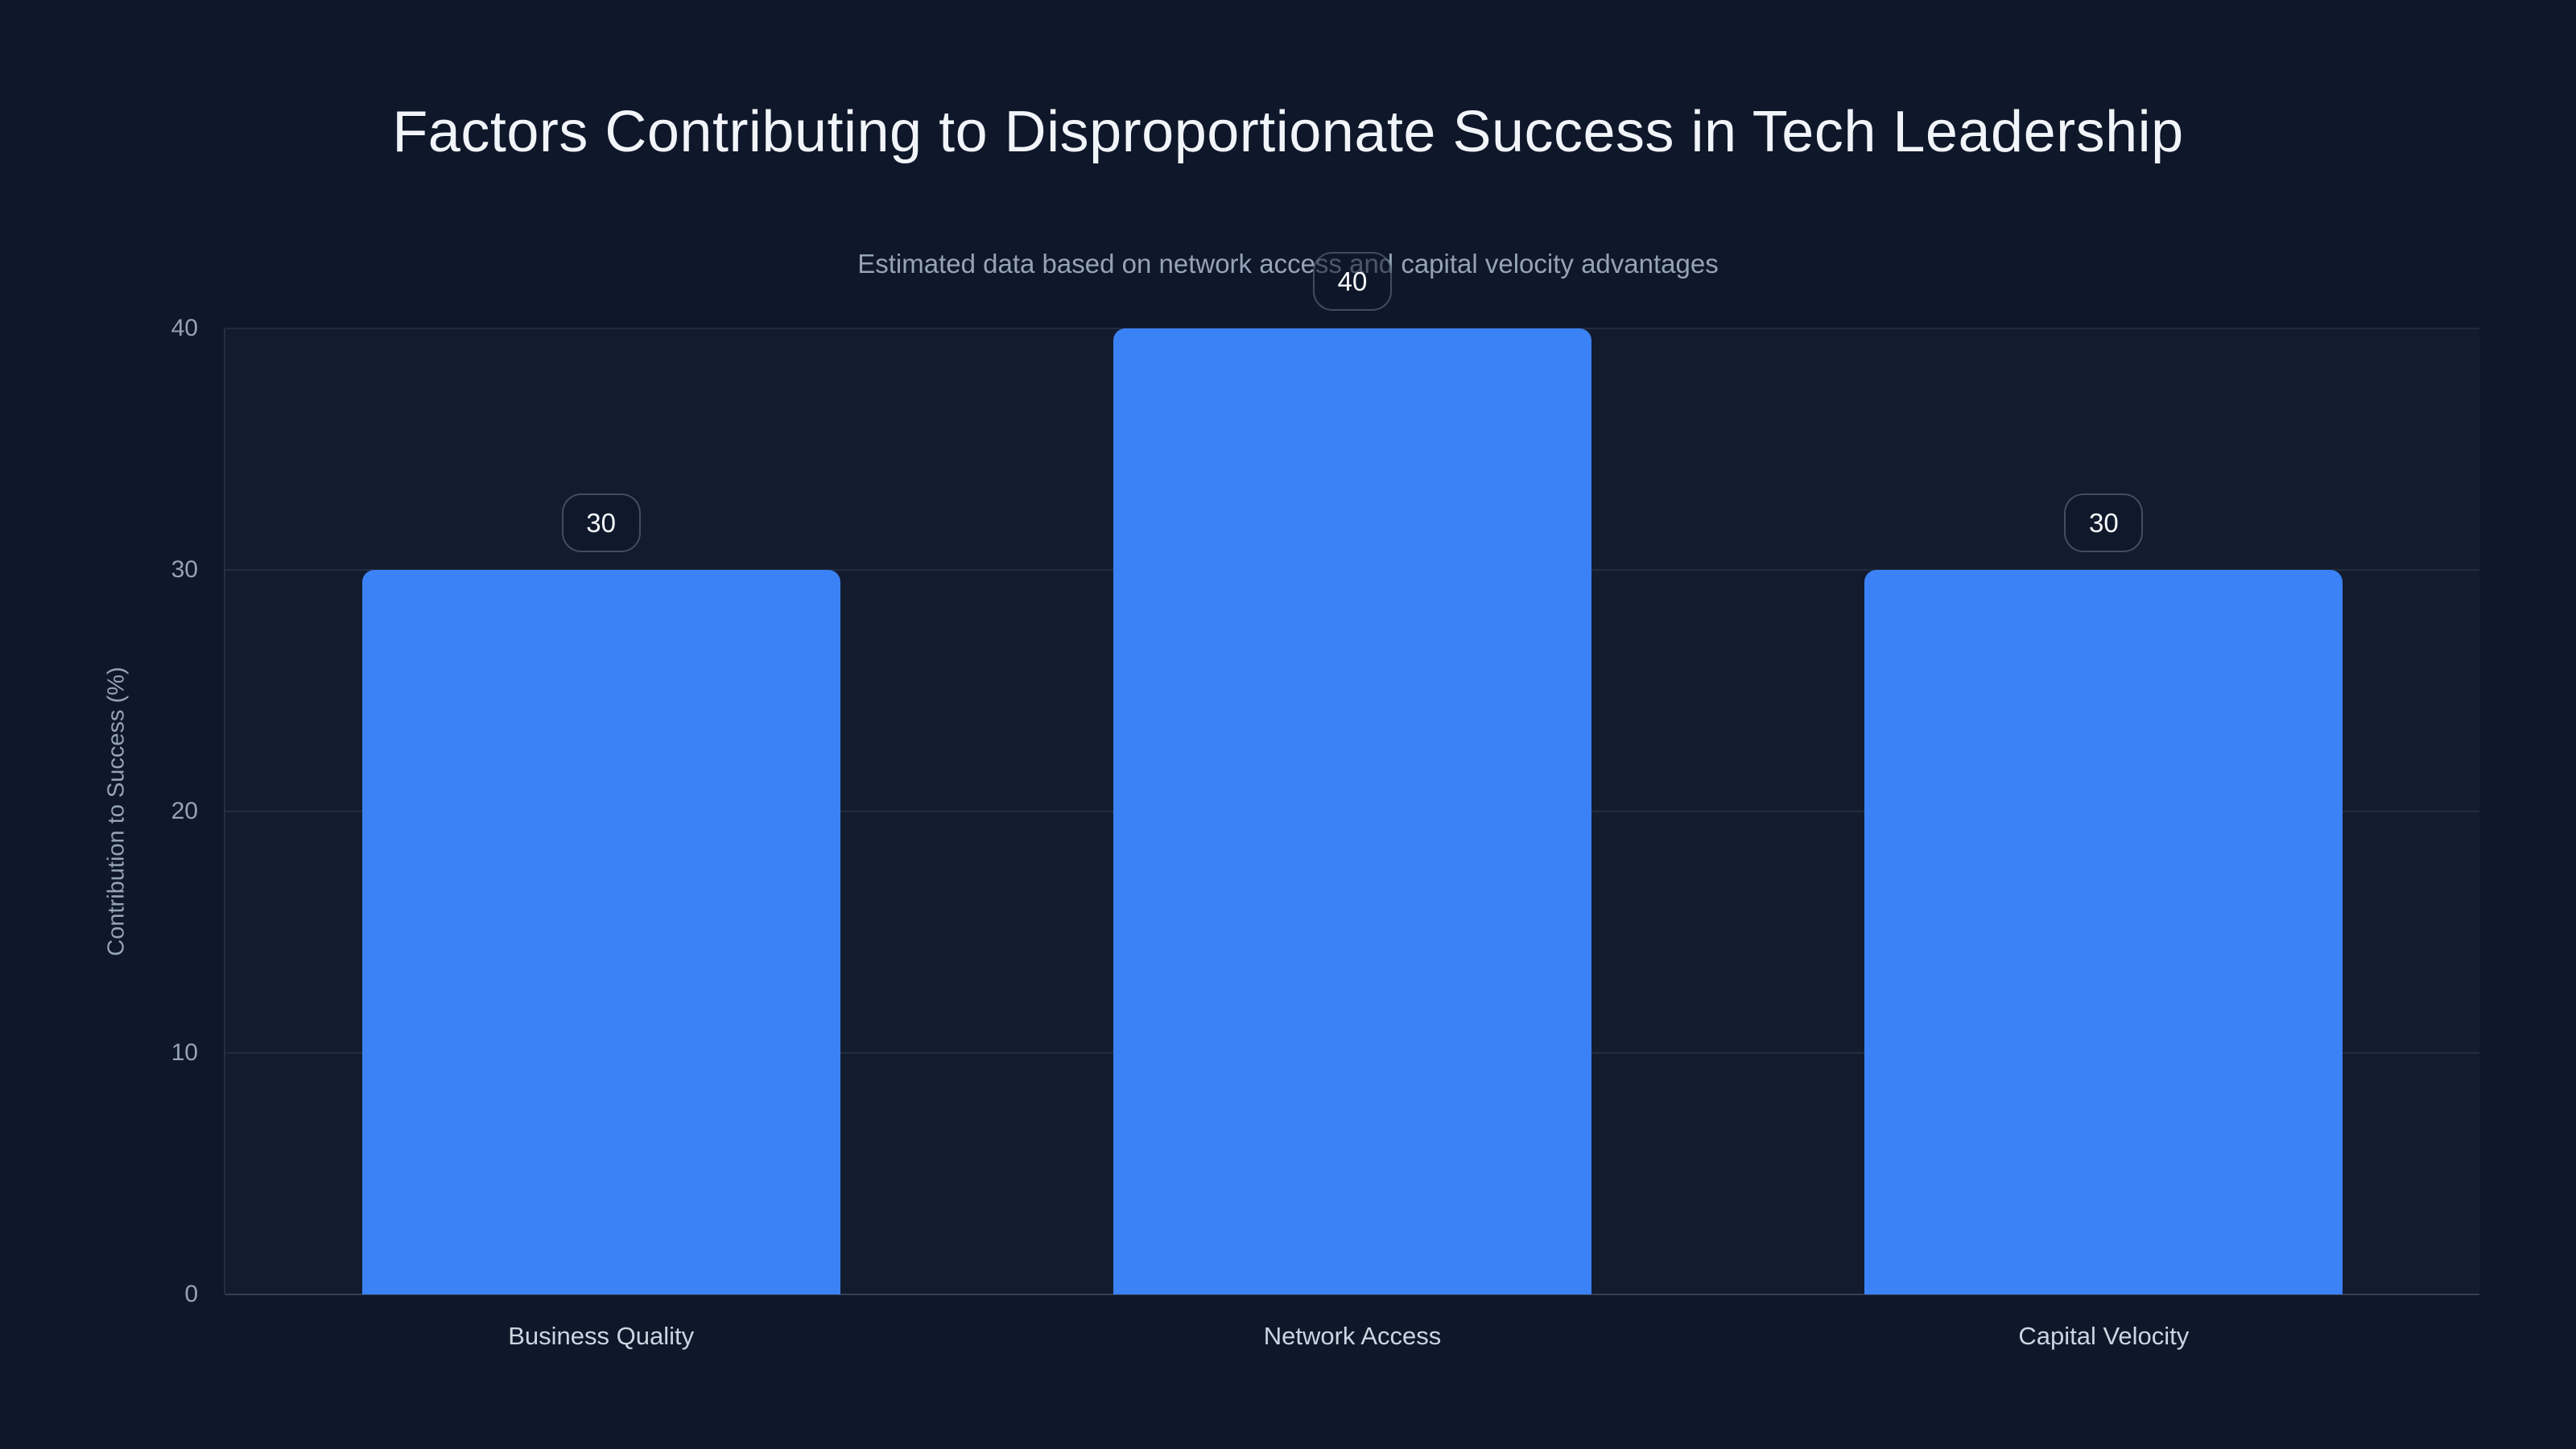 The image size is (2576, 1449). Describe the element at coordinates (184, 811) in the screenshot. I see `y-tick-label-20: 20` at that location.